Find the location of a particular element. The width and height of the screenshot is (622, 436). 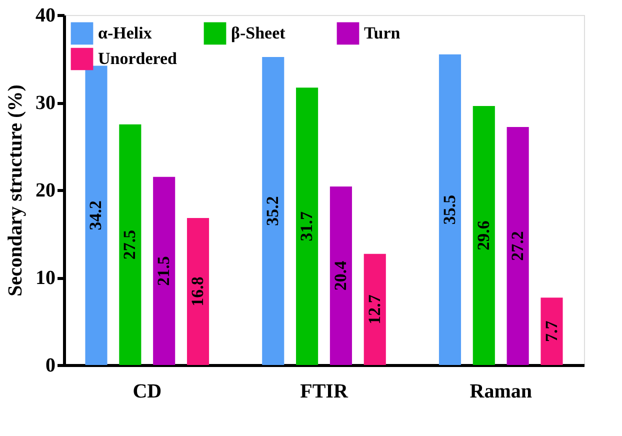

y-tick-label: 30 is located at coordinates (46, 103).